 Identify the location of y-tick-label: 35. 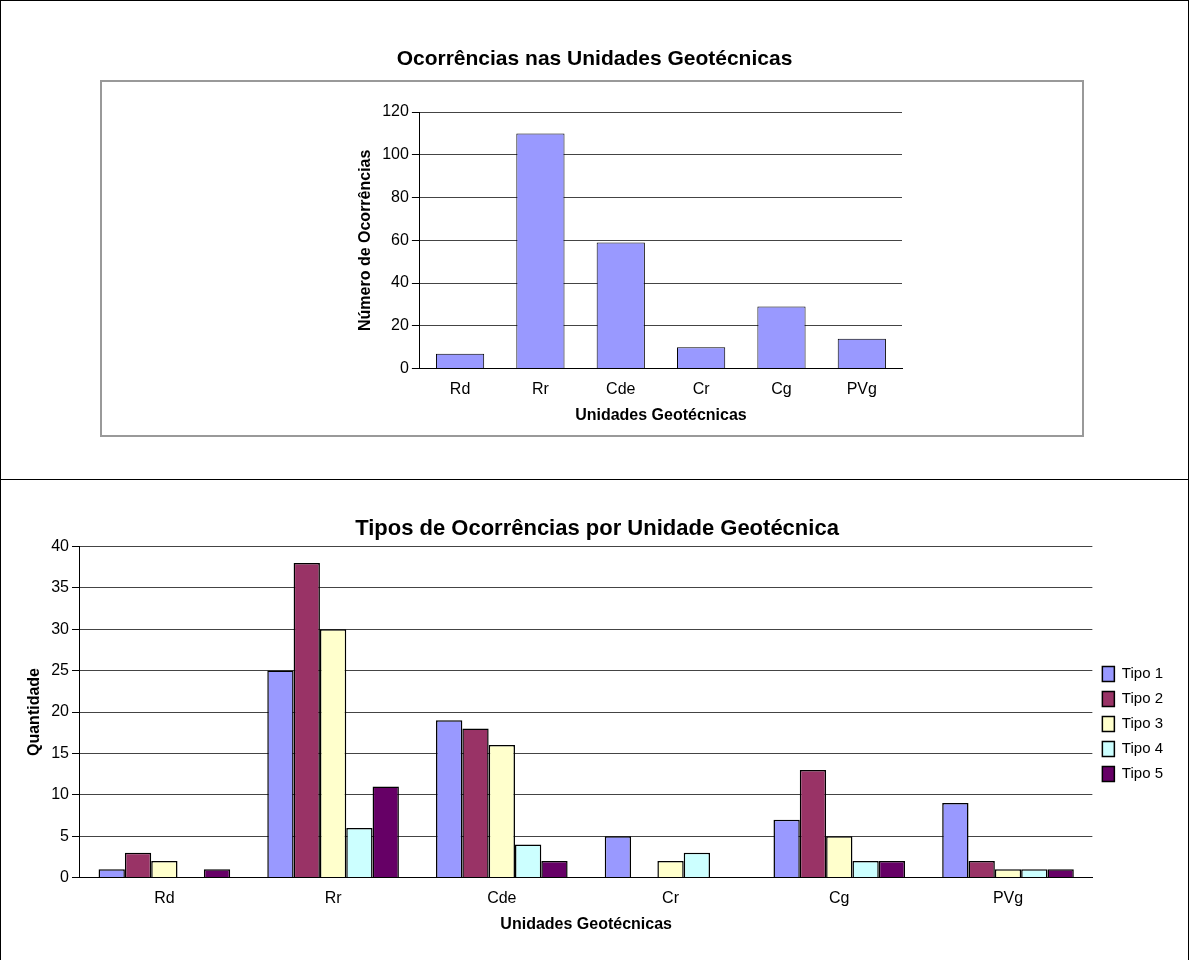
(60, 587).